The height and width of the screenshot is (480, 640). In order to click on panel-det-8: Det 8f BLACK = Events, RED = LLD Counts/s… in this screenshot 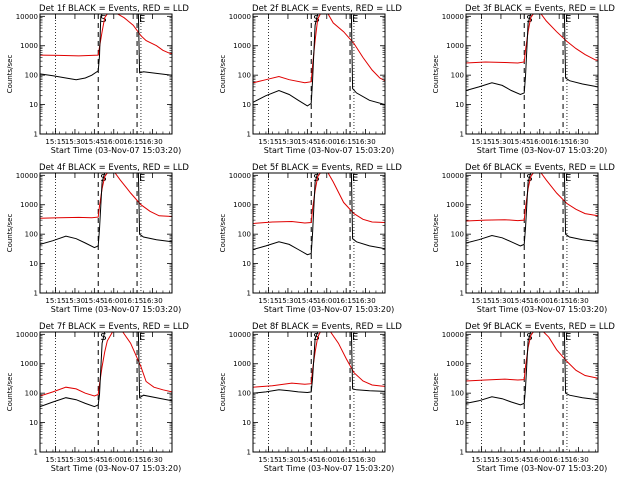, I will do `click(310, 397)`.